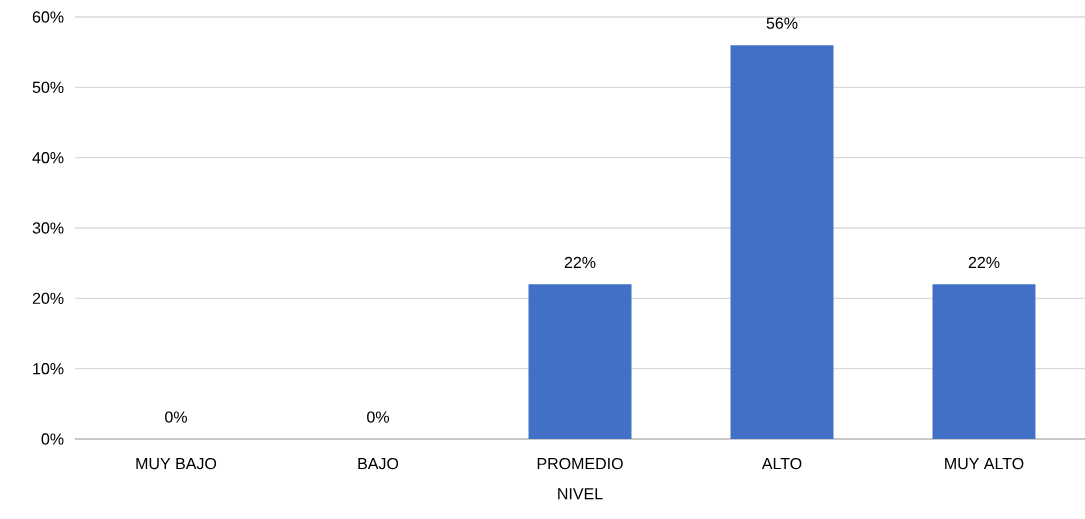 The image size is (1085, 519). What do you see at coordinates (48, 228) in the screenshot?
I see `y-tick-label: 30%` at bounding box center [48, 228].